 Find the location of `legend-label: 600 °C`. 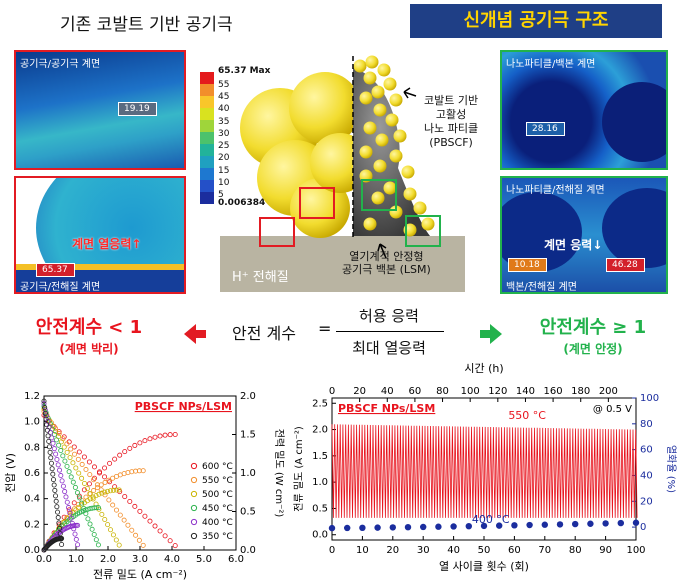

legend-label: 600 °C is located at coordinates (217, 467).